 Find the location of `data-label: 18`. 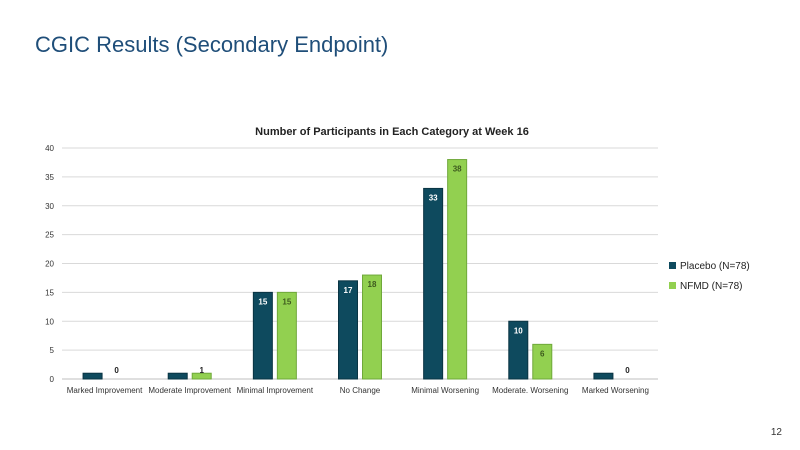

data-label: 18 is located at coordinates (372, 284).